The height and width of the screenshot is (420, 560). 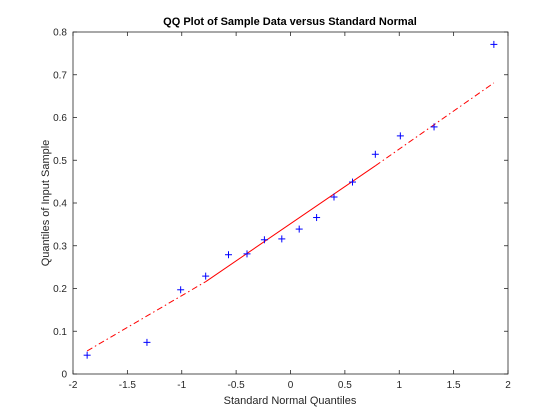 I want to click on x-tick-label: -1.5, so click(x=128, y=385).